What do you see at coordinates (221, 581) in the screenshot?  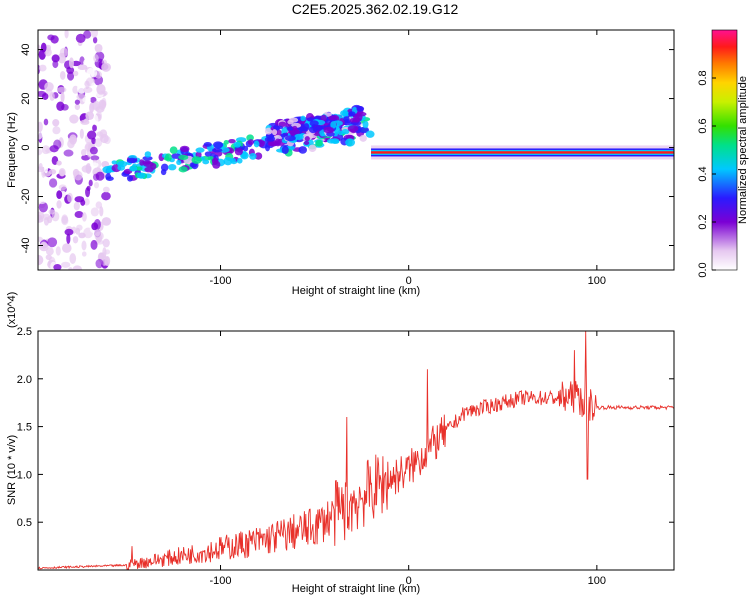 I see `snr-x-tick-label: -100` at bounding box center [221, 581].